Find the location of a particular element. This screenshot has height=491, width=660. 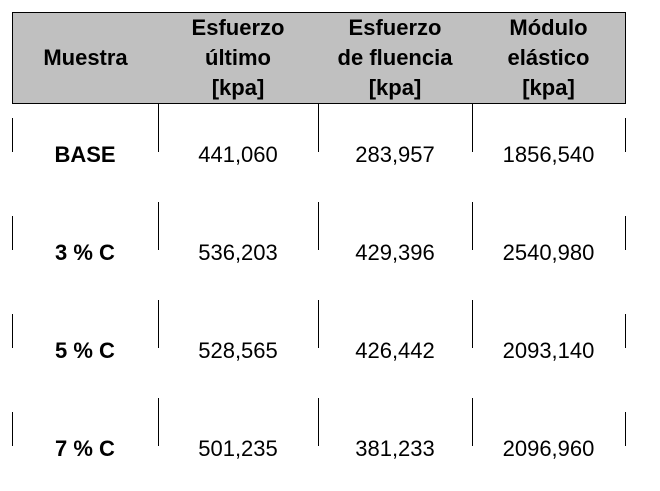

header-cell: Esfuerzo de fluencia [kpa] is located at coordinates (395, 58).